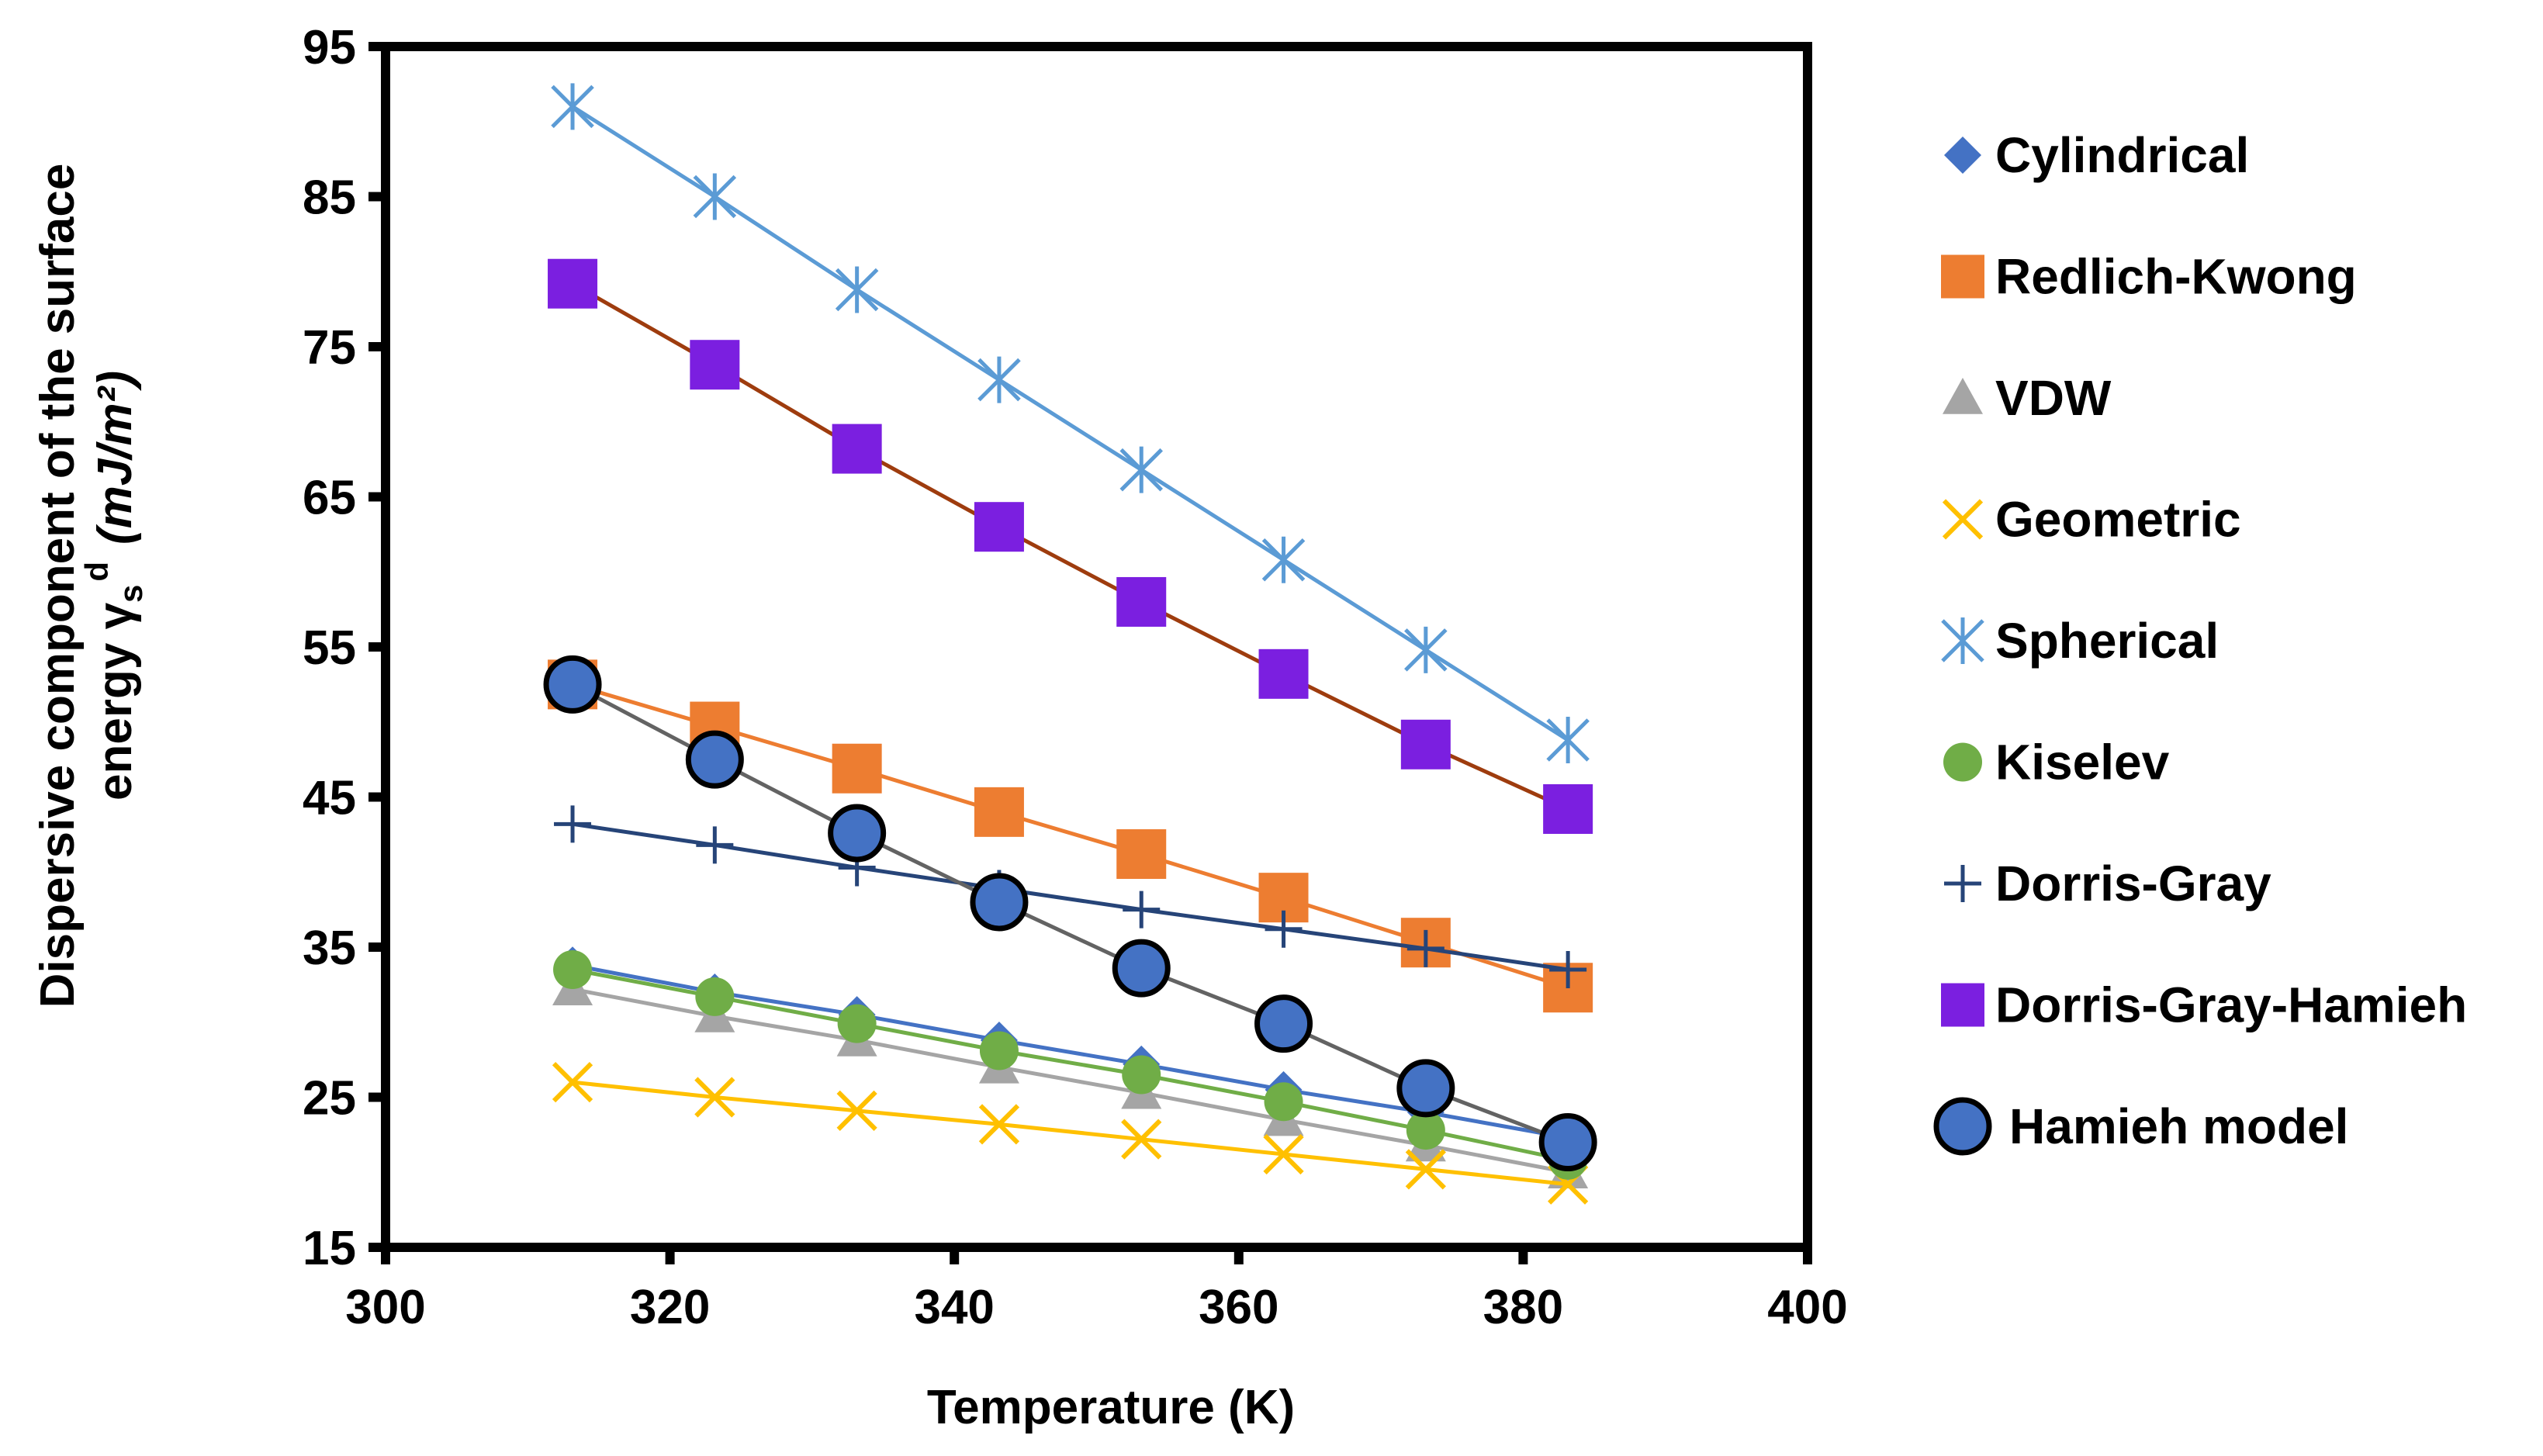  Describe the element at coordinates (1523, 1307) in the screenshot. I see `x-tick-label: 380` at that location.